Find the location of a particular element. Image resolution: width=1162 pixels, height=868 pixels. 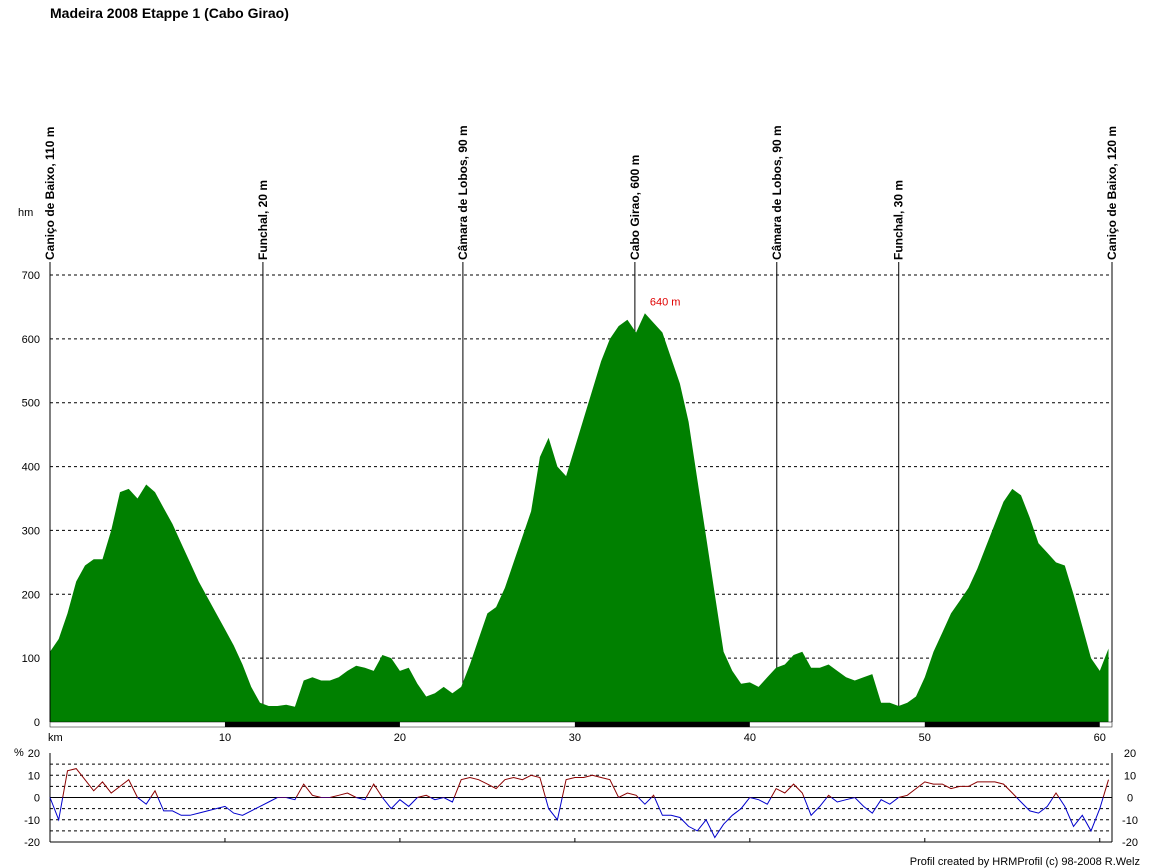

y-tick-label: 400 is located at coordinates (31, 468).